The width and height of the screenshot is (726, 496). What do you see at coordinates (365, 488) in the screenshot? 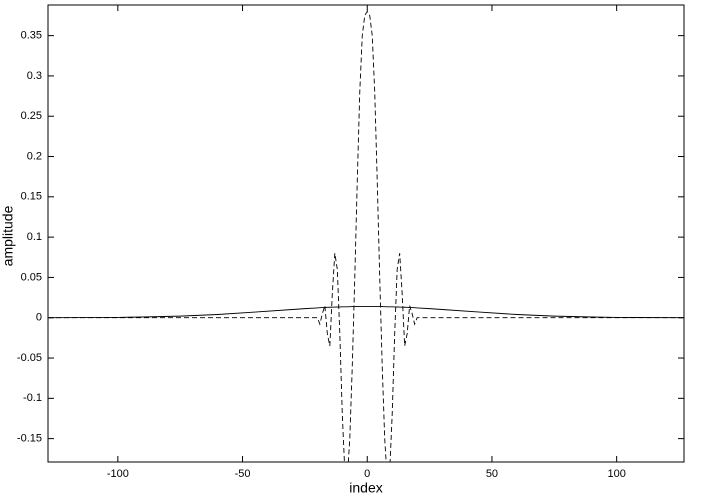
I see `x-axis-label: index` at bounding box center [365, 488].